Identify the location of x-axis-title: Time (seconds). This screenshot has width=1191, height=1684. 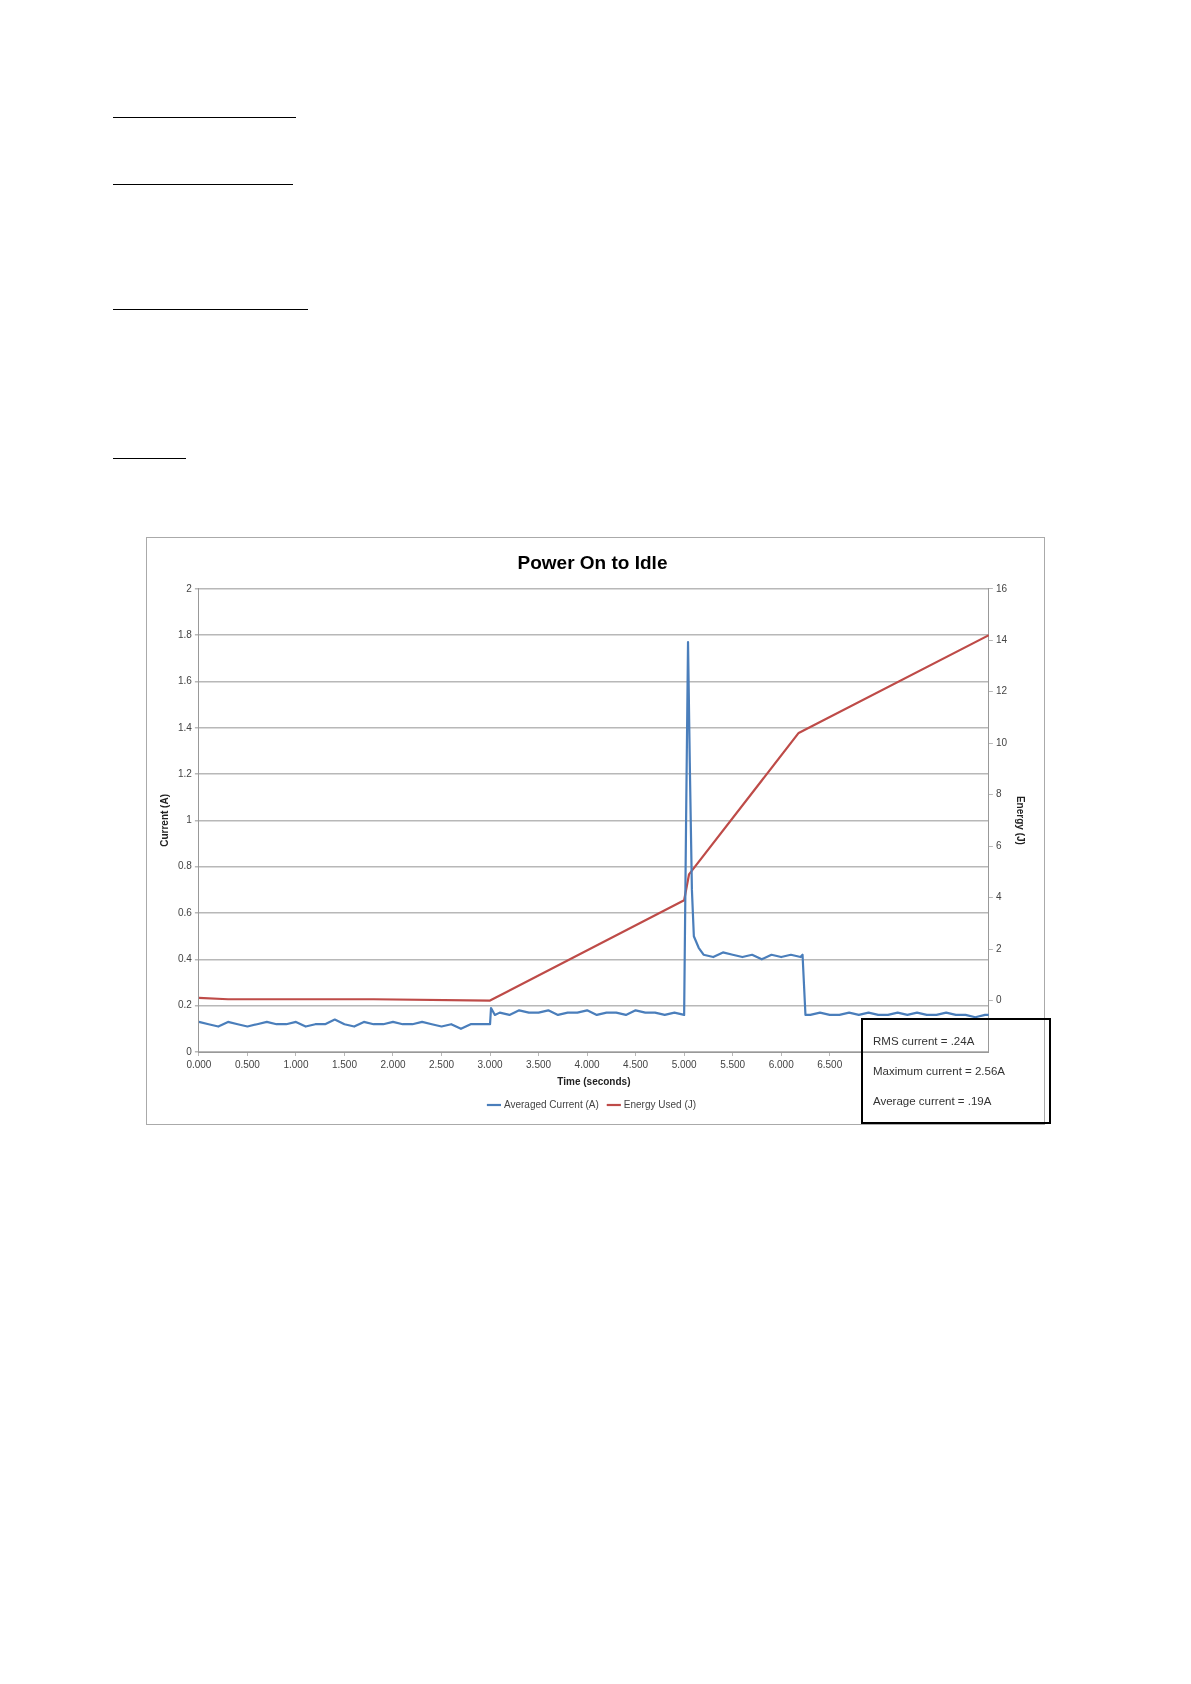
(594, 1081).